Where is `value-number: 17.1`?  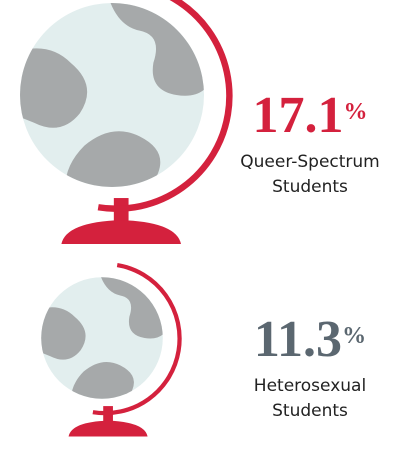
value-number: 17.1 is located at coordinates (298, 115).